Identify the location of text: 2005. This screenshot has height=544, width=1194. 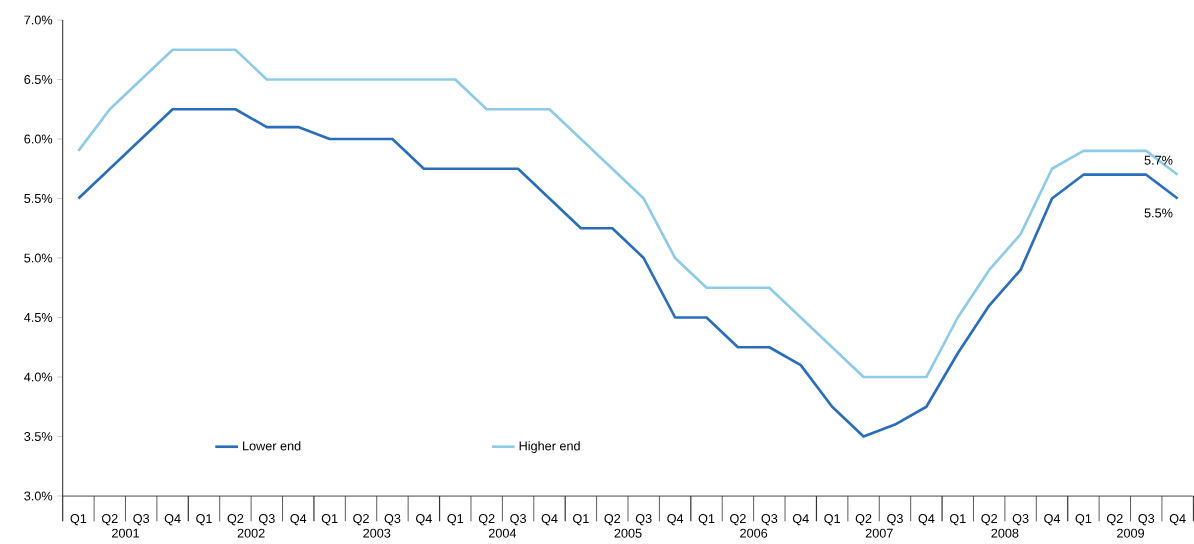
(628, 533).